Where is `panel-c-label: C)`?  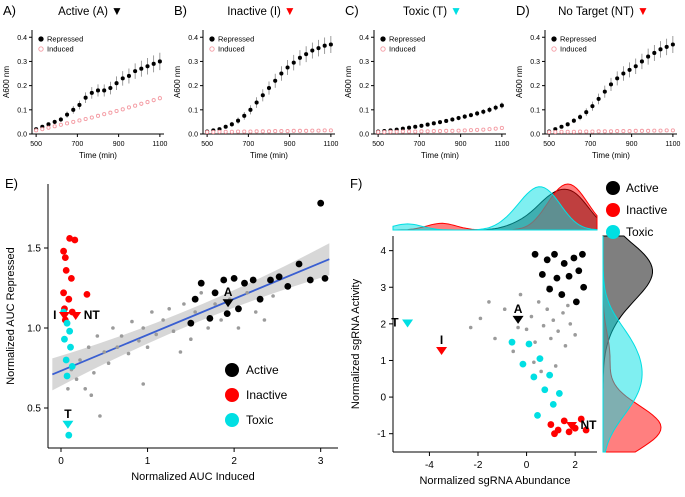
panel-c-label: C) is located at coordinates (352, 10).